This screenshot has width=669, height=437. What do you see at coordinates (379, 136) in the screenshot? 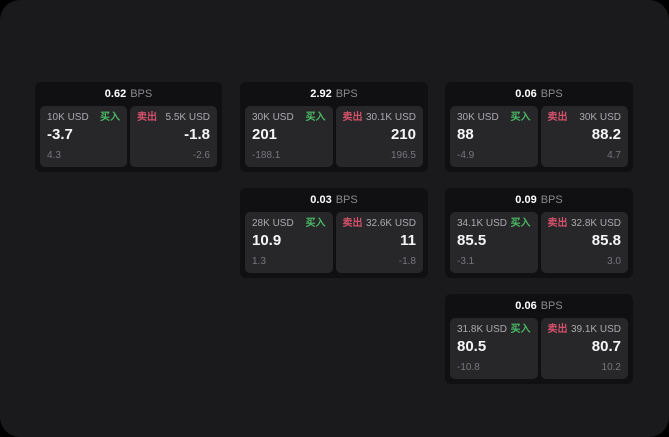
I see `sell-tile: 卖出 30.1K USD 210 196.5` at bounding box center [379, 136].